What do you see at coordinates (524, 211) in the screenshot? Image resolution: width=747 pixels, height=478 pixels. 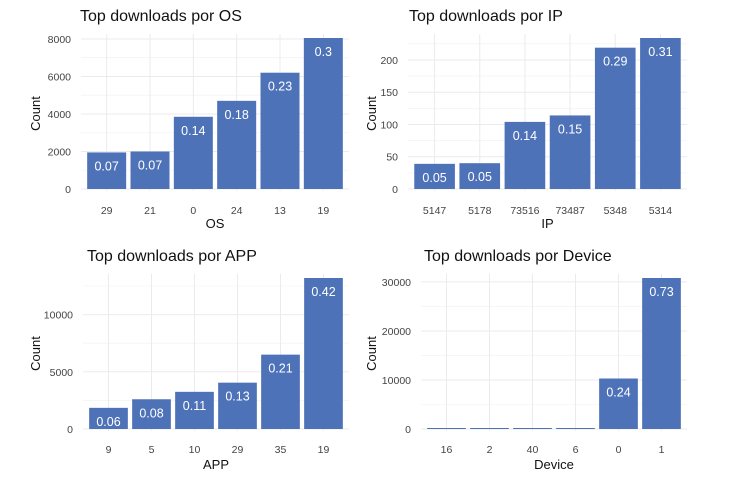 I see `x-tick-label: 73516` at bounding box center [524, 211].